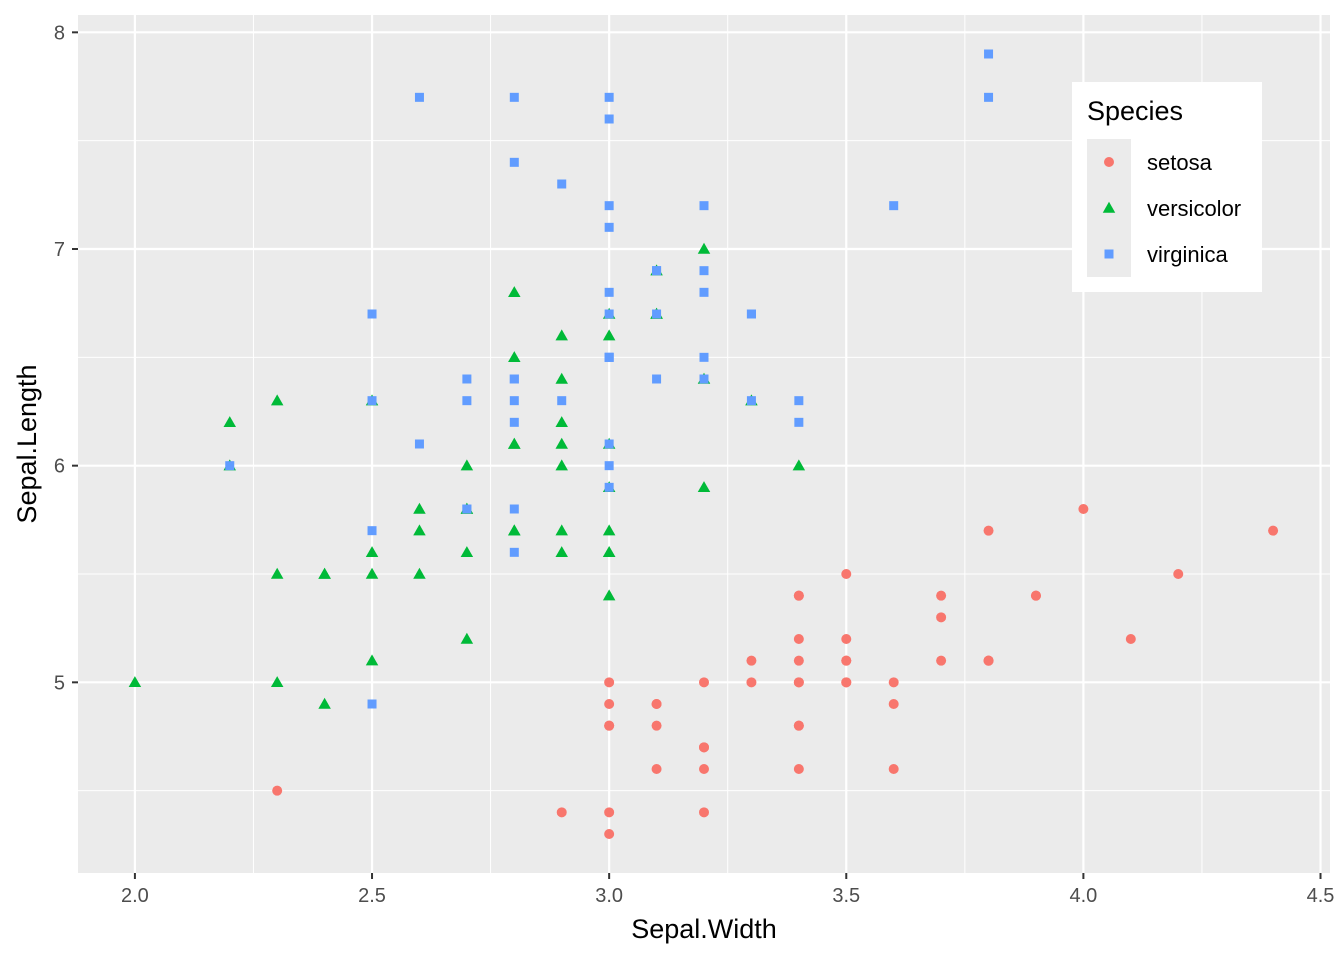 Image resolution: width=1344 pixels, height=960 pixels. Describe the element at coordinates (609, 896) in the screenshot. I see `x-tick-label: 3.0` at that location.